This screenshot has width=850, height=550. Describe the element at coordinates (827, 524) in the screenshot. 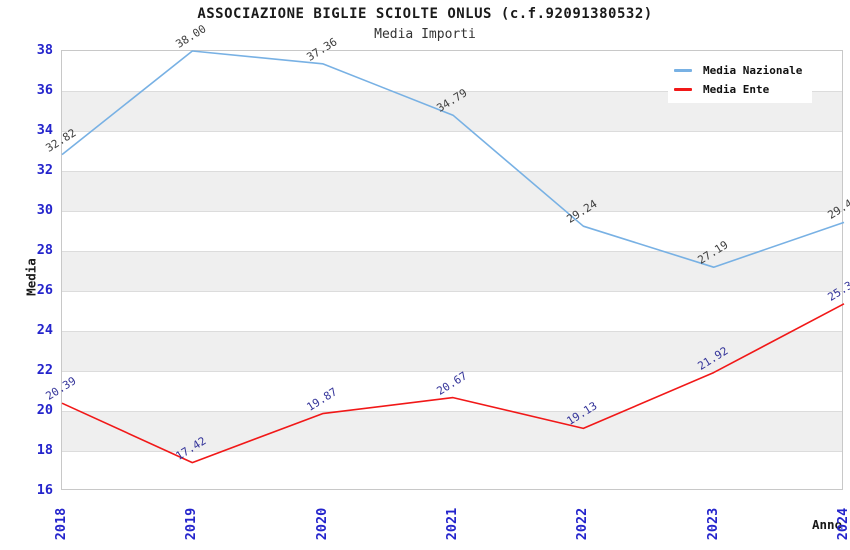

I see `x-axis-title: Anno` at that location.